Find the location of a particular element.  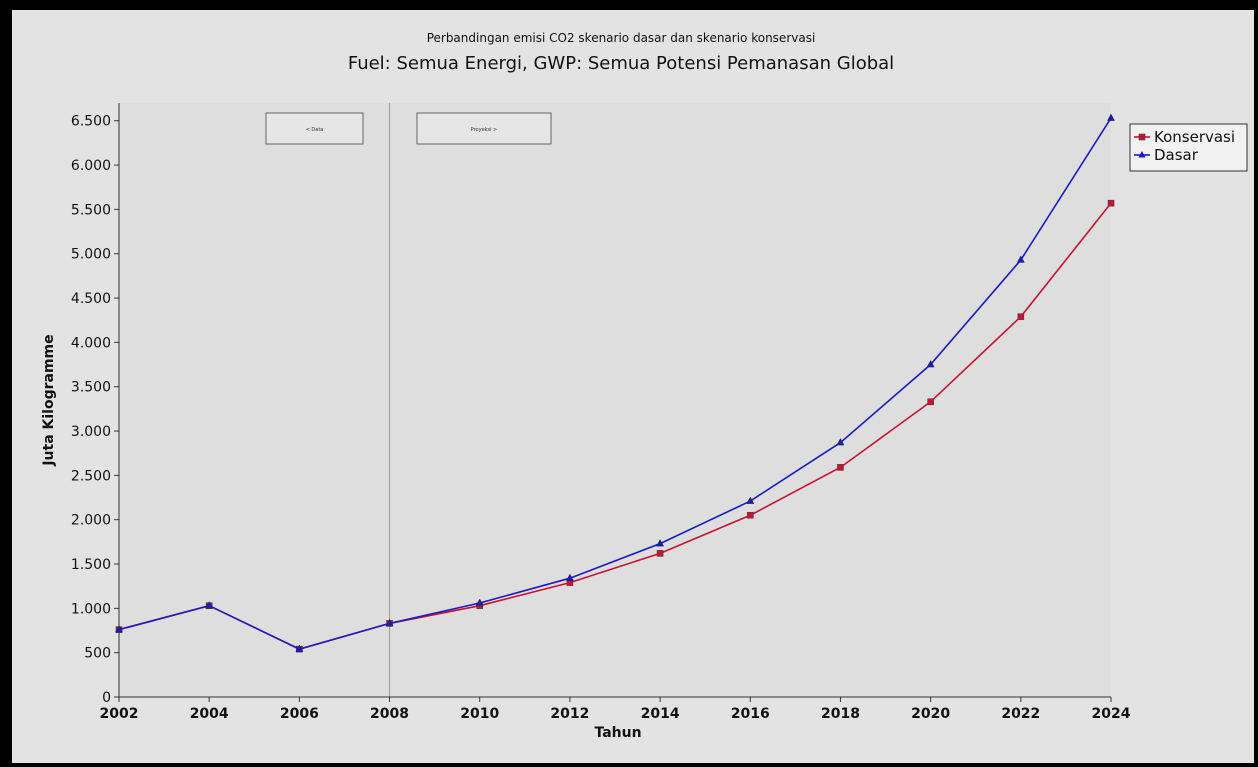

y-tick-label: 5.000 is located at coordinates (91, 255).